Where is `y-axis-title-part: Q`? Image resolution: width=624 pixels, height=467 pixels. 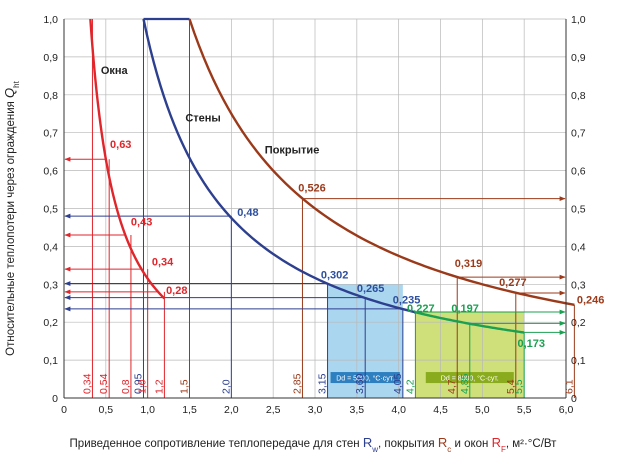
y-axis-title-part: Q is located at coordinates (9, 93).